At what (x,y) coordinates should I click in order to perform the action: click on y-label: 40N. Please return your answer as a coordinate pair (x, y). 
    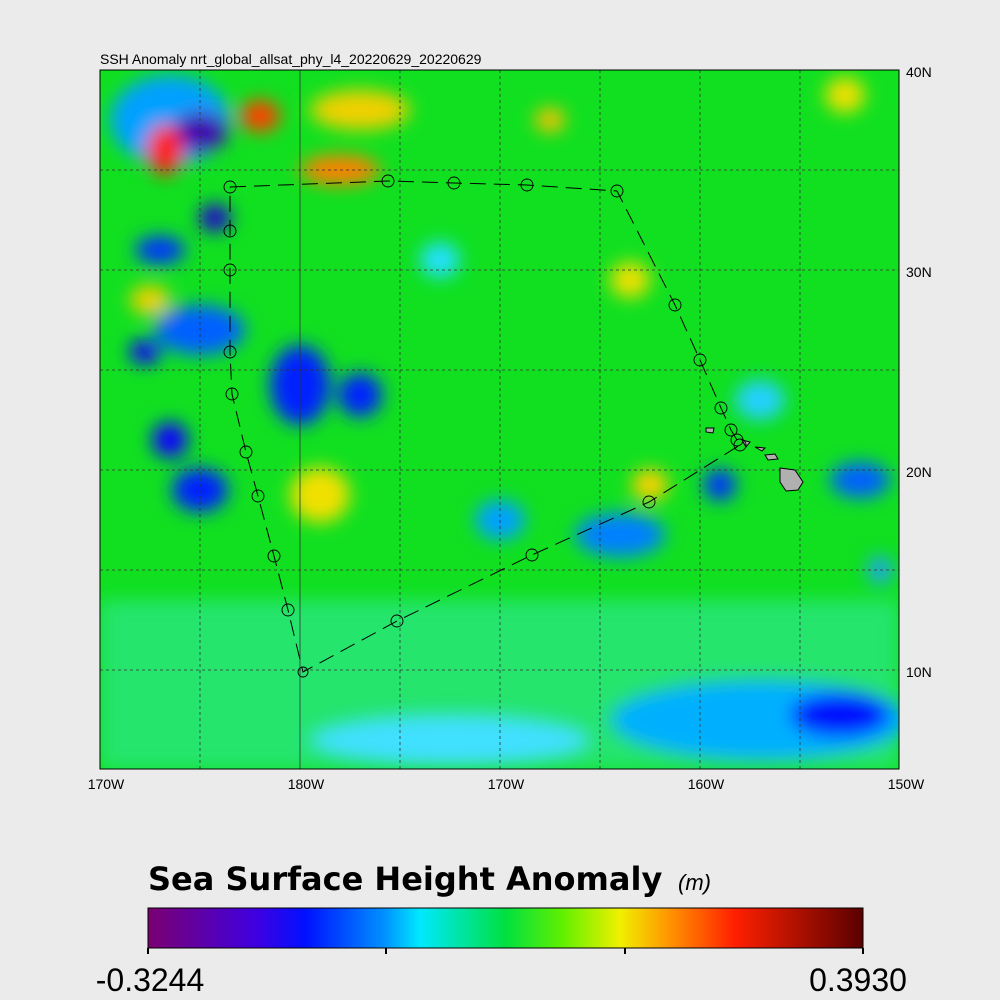
    Looking at the image, I should click on (919, 72).